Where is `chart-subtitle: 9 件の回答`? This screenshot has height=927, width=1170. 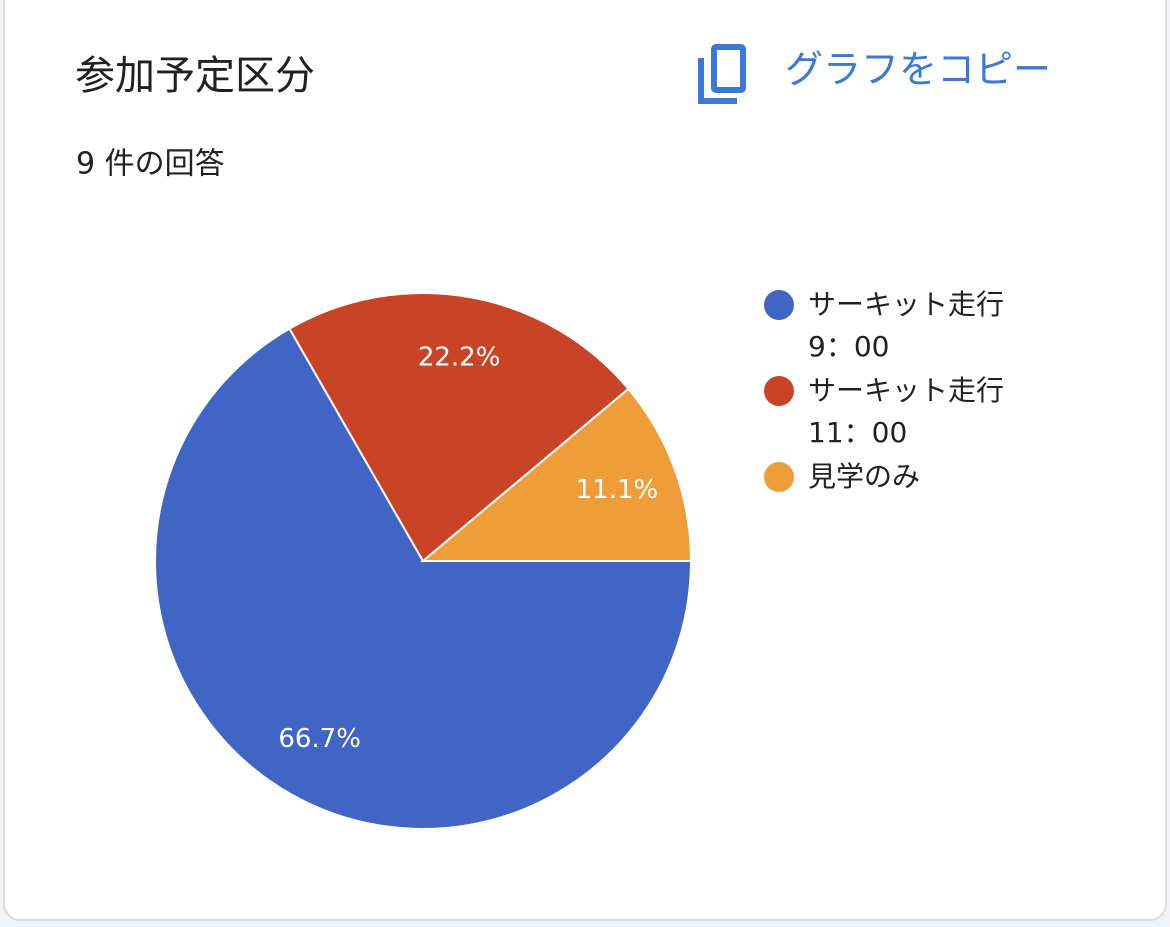 chart-subtitle: 9 件の回答 is located at coordinates (150, 164).